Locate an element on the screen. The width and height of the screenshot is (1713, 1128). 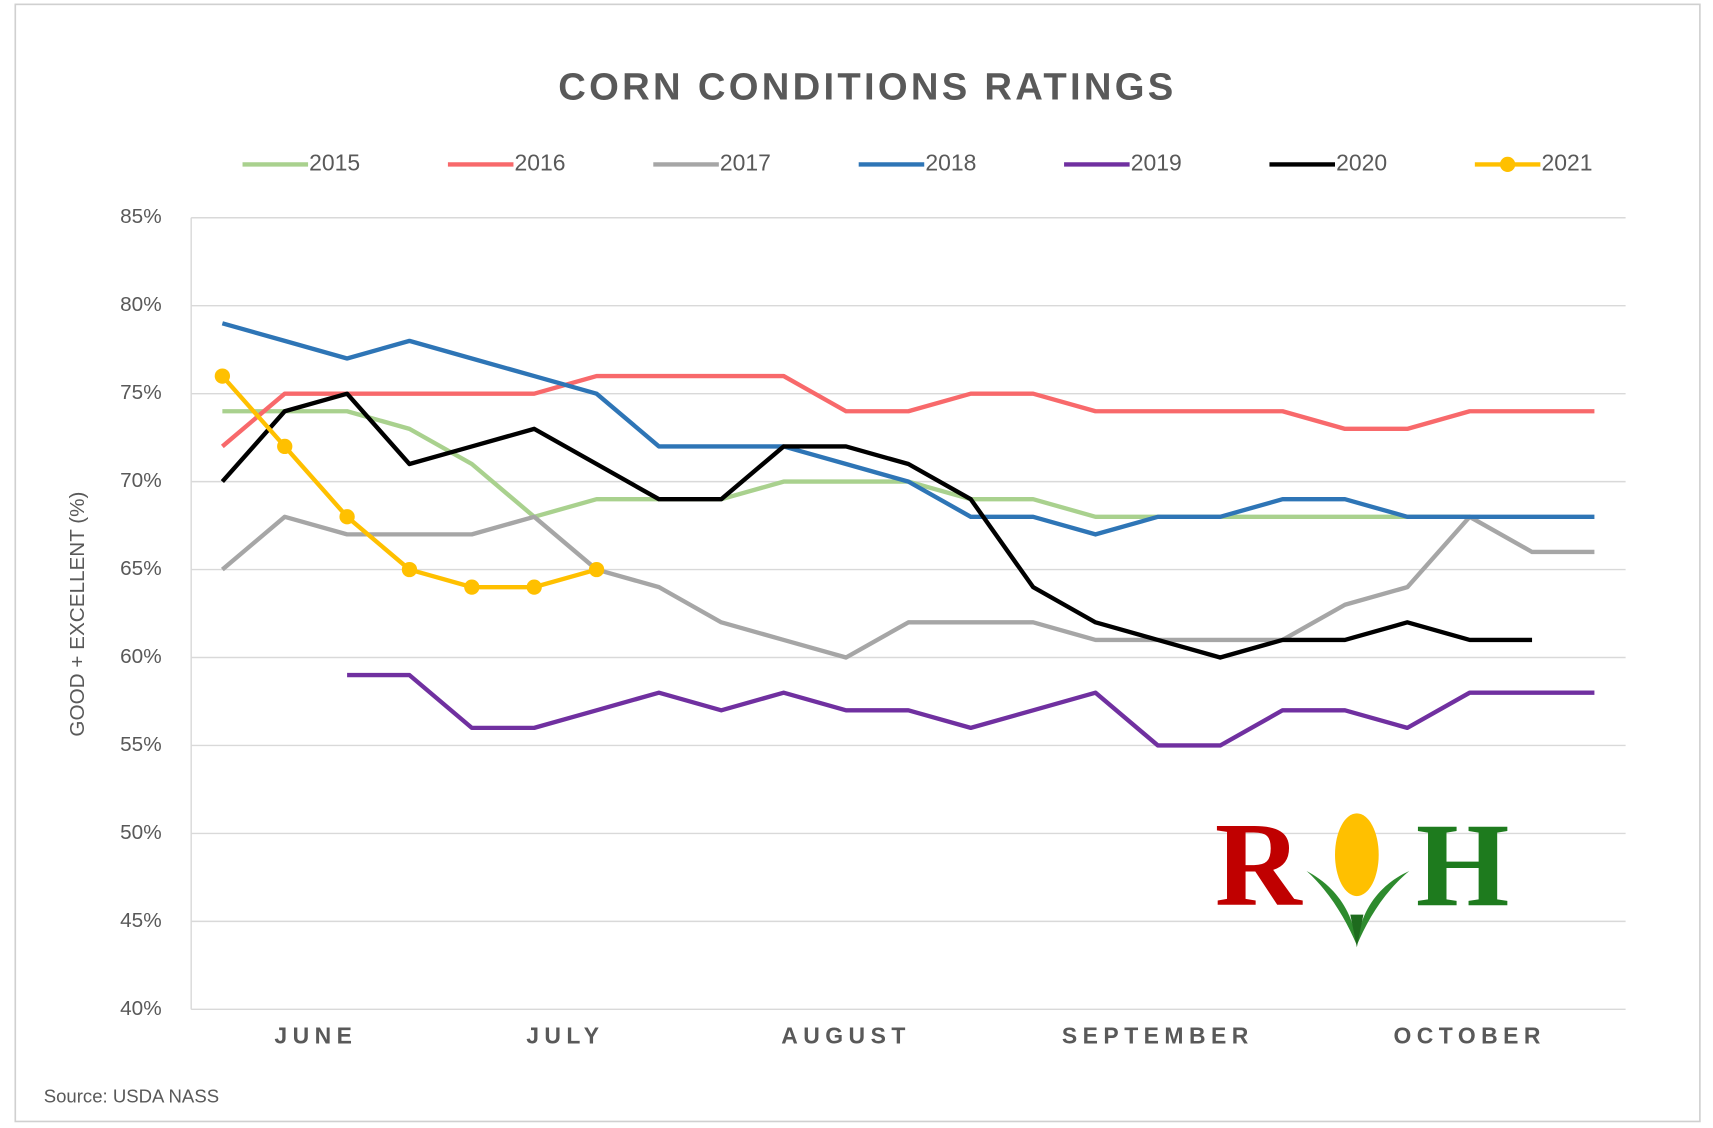
x-tick-label: OCTOBER is located at coordinates (1469, 1036).